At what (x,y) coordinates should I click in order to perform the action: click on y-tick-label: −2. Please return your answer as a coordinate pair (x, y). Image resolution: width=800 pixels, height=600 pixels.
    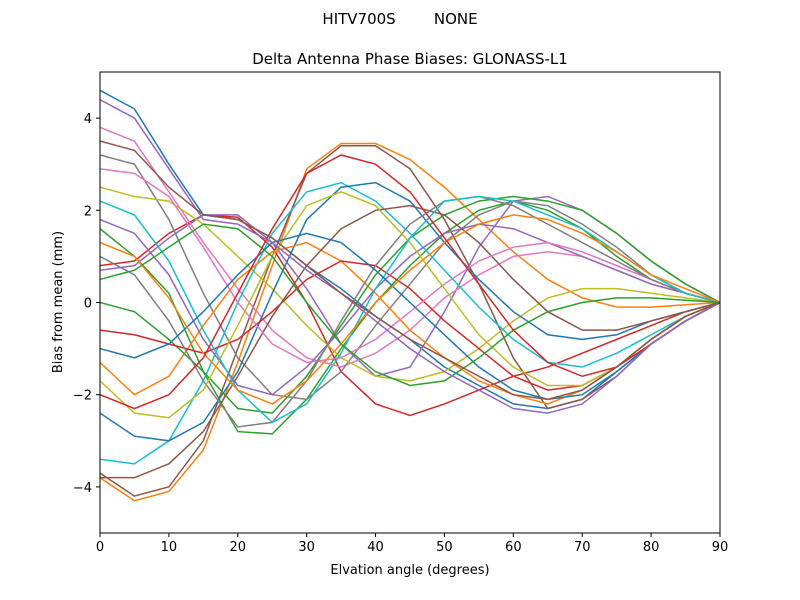
    Looking at the image, I should click on (82, 396).